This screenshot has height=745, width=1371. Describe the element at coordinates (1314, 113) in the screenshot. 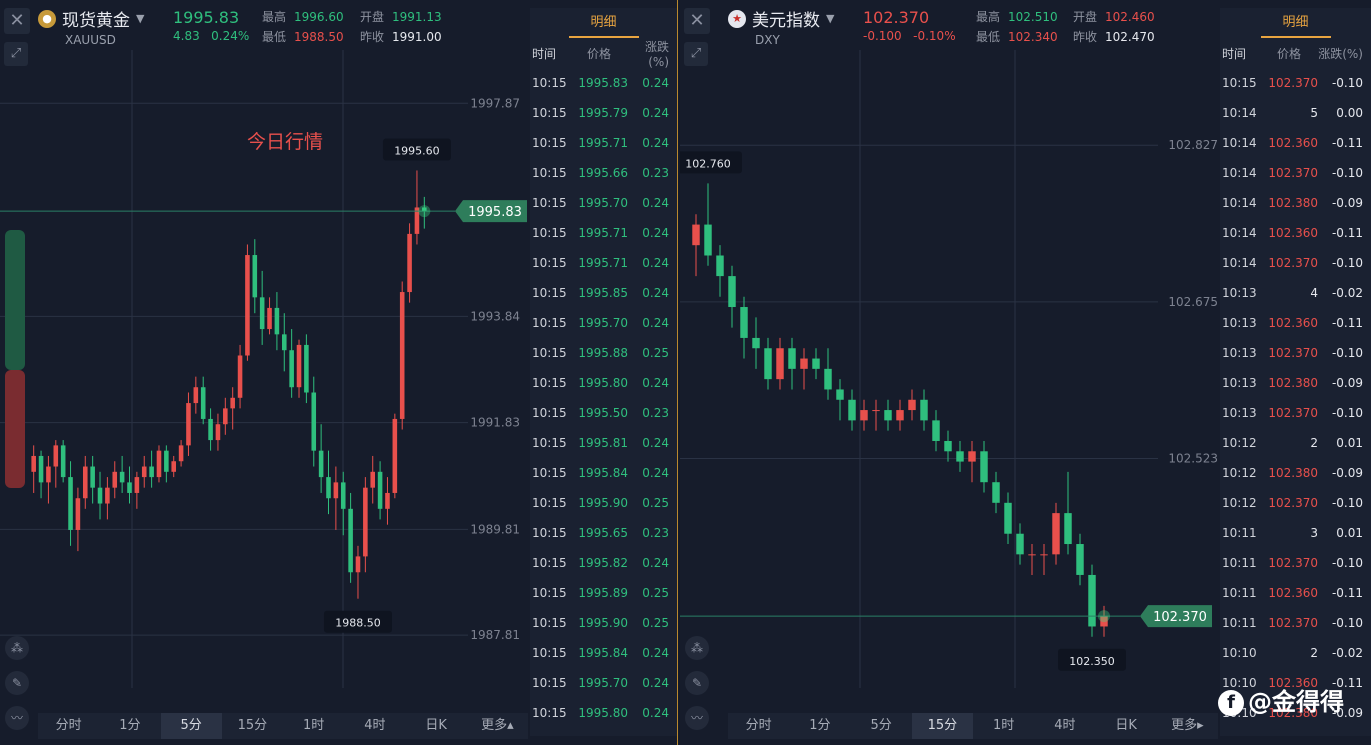

I see `tape-price: 5` at that location.